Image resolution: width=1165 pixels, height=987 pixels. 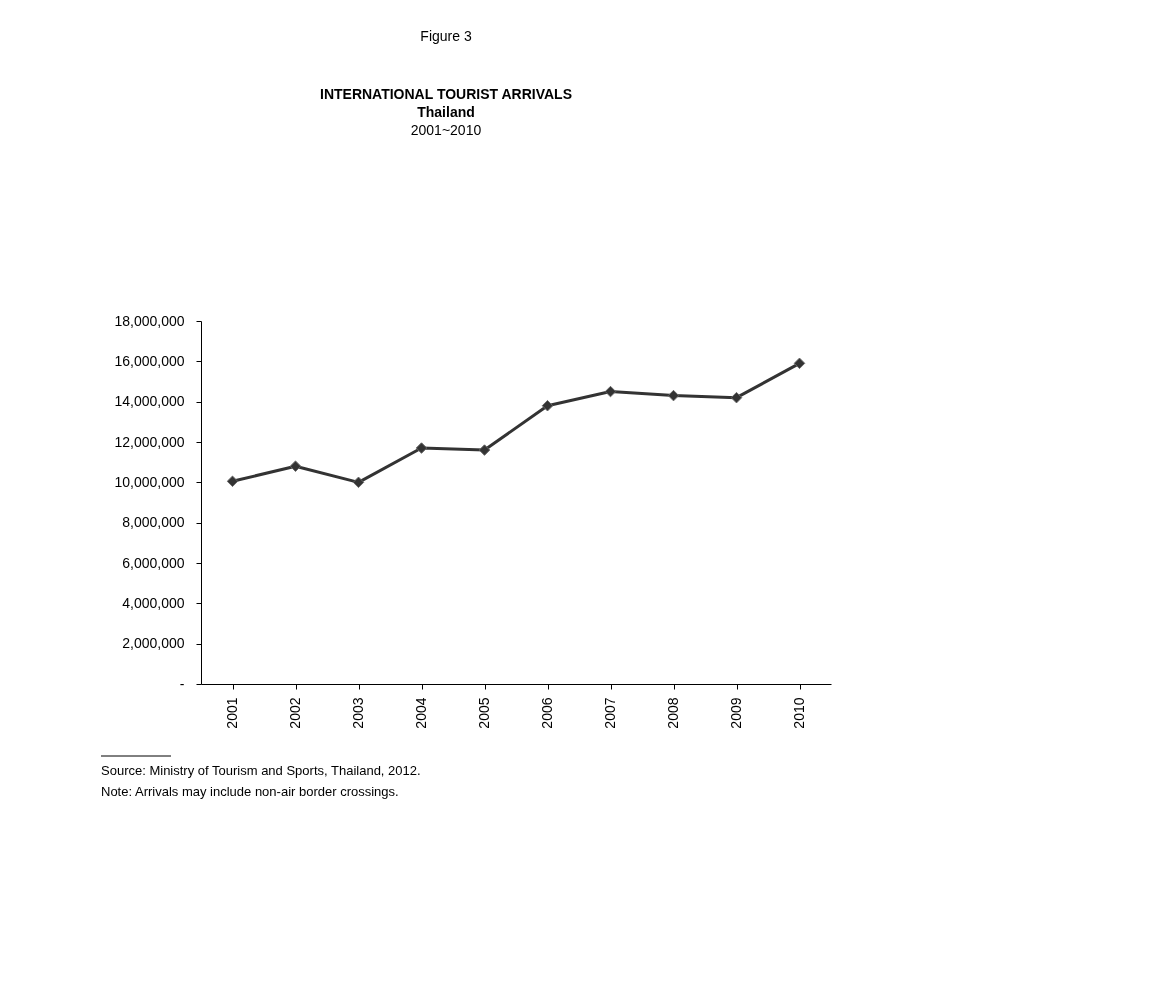 I want to click on y-tick-label: 18,000,000, so click(x=149, y=320).